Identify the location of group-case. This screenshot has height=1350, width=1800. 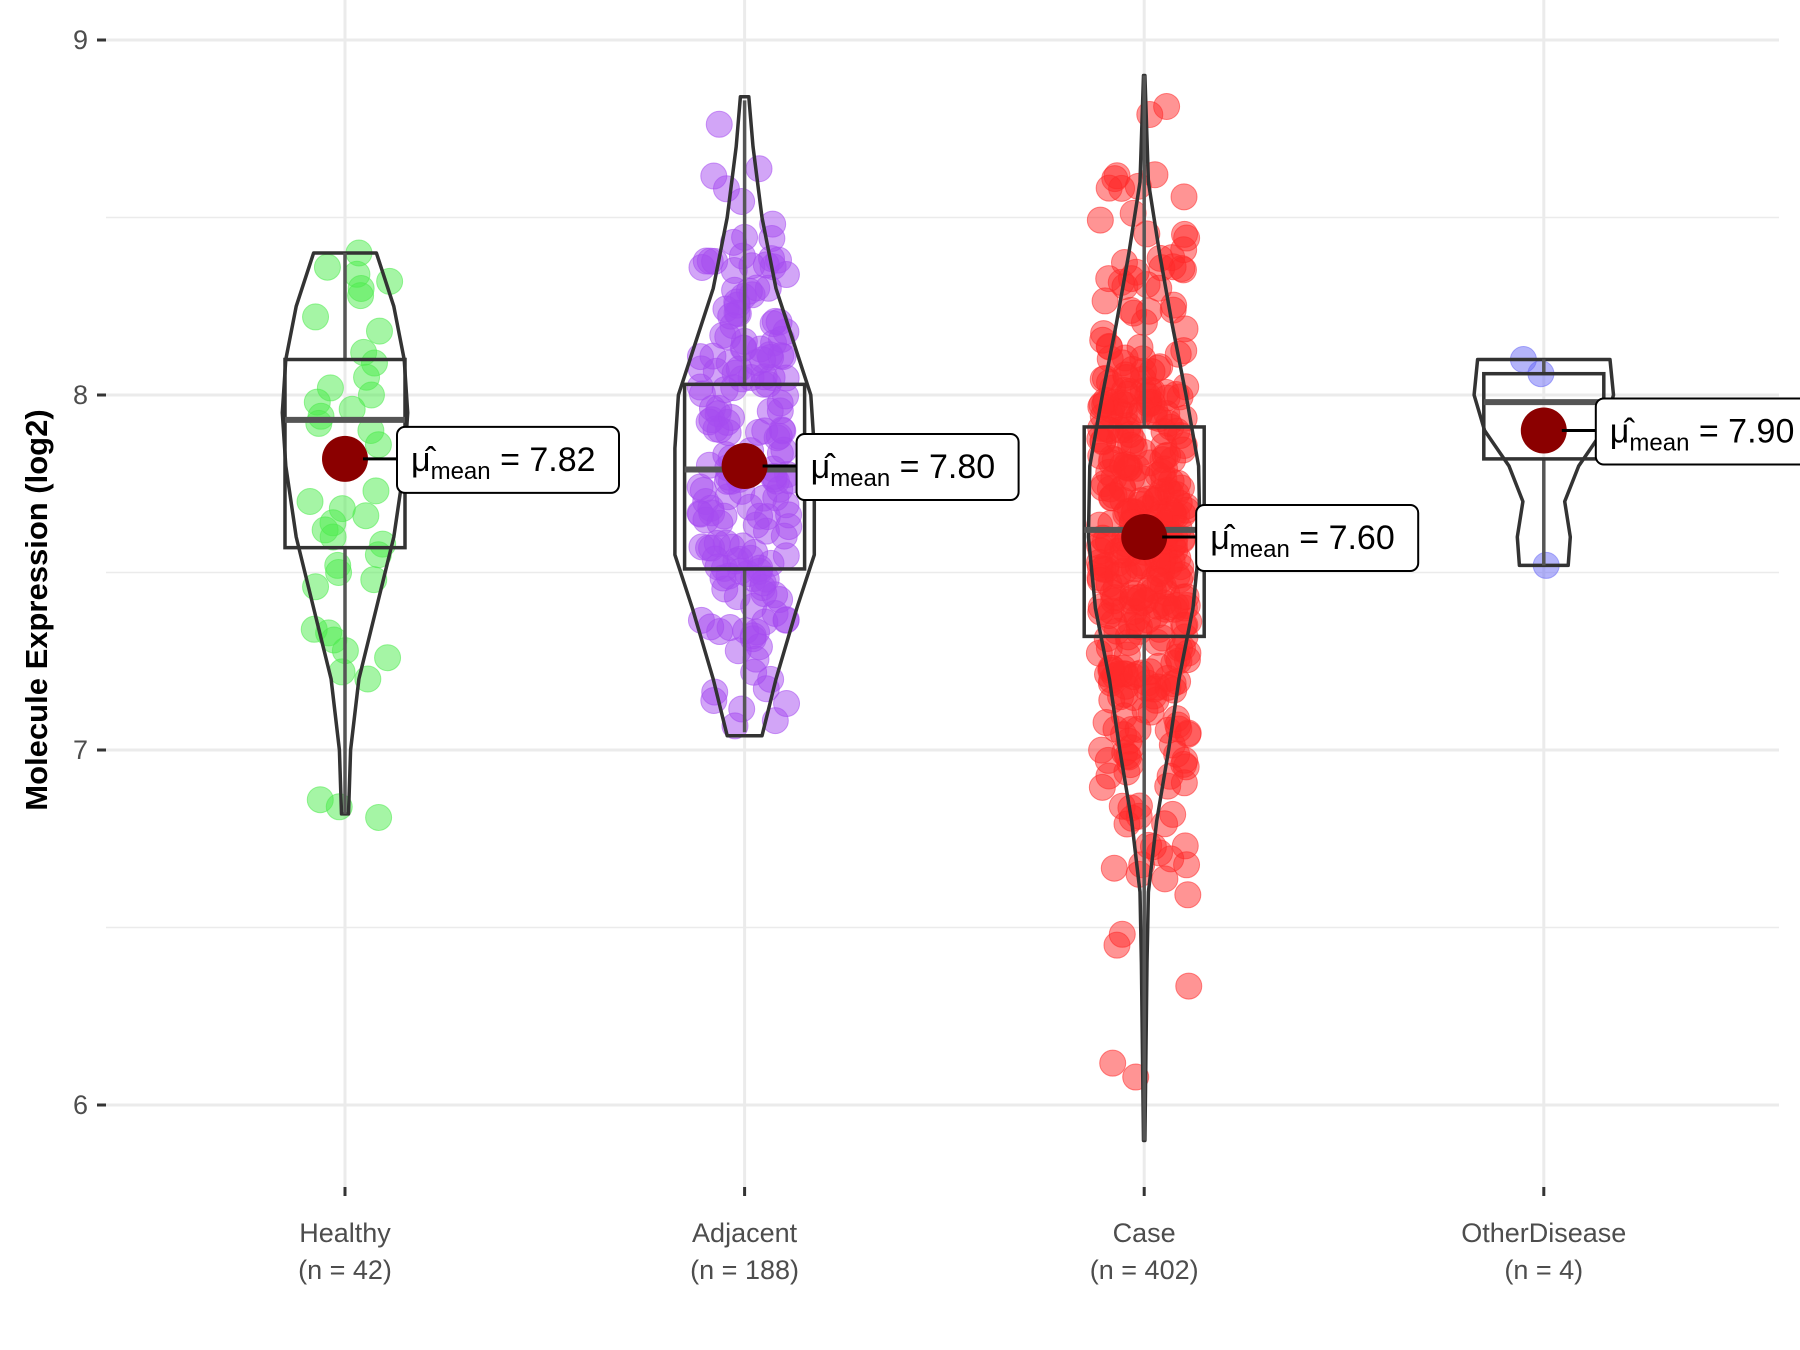
(1144, 608).